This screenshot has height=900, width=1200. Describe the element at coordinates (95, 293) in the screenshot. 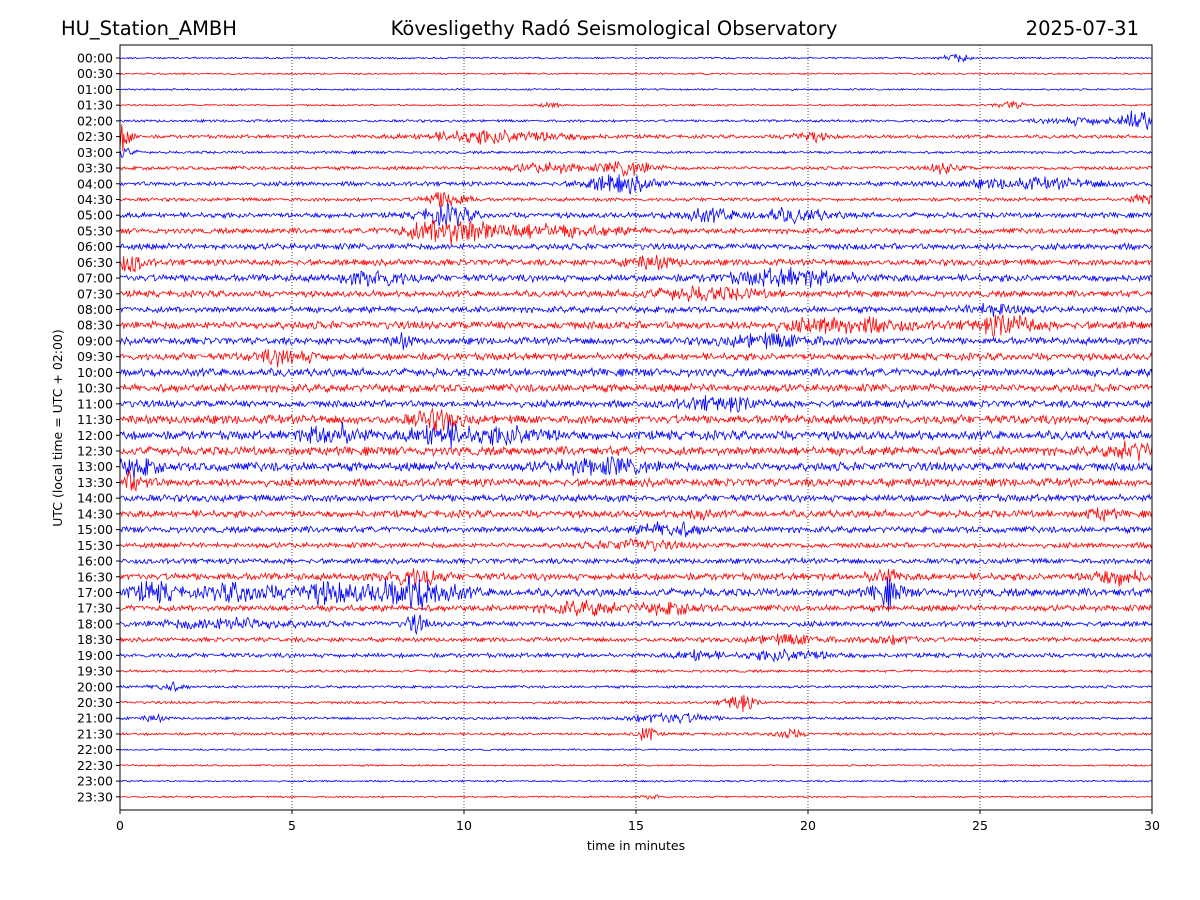

I see `y-tick-label-15: 07:30` at that location.